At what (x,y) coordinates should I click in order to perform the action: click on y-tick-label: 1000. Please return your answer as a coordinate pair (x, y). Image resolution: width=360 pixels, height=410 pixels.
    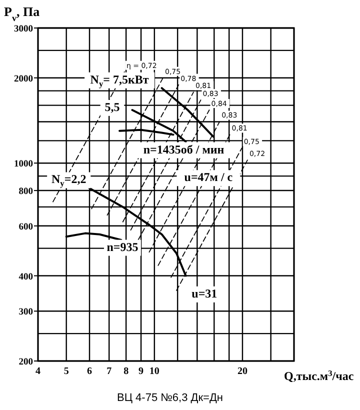
    Looking at the image, I should click on (24, 165).